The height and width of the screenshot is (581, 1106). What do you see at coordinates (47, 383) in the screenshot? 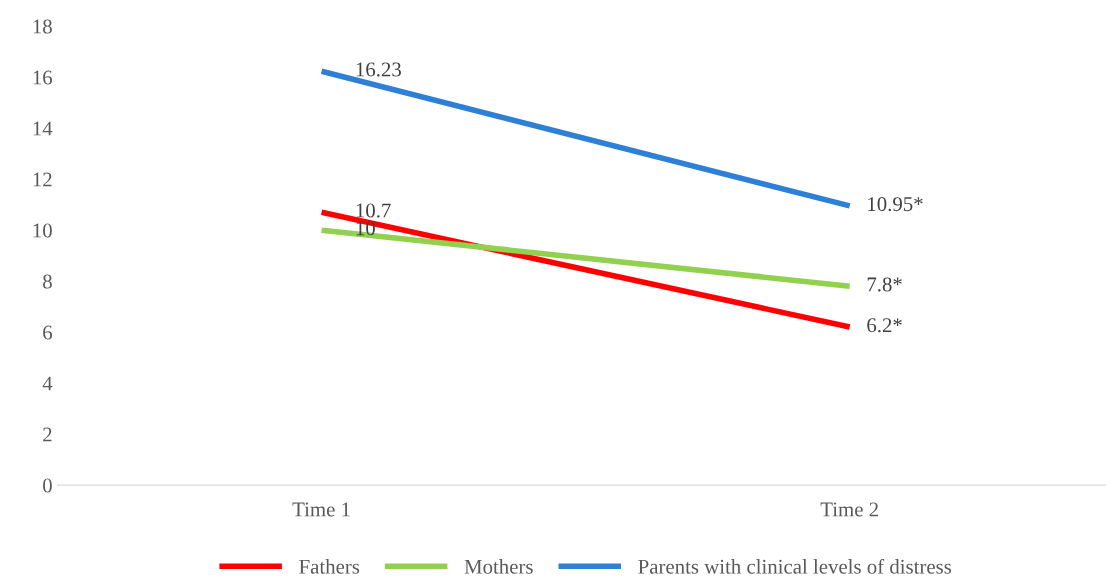
I see `y-tick-label: 4` at bounding box center [47, 383].